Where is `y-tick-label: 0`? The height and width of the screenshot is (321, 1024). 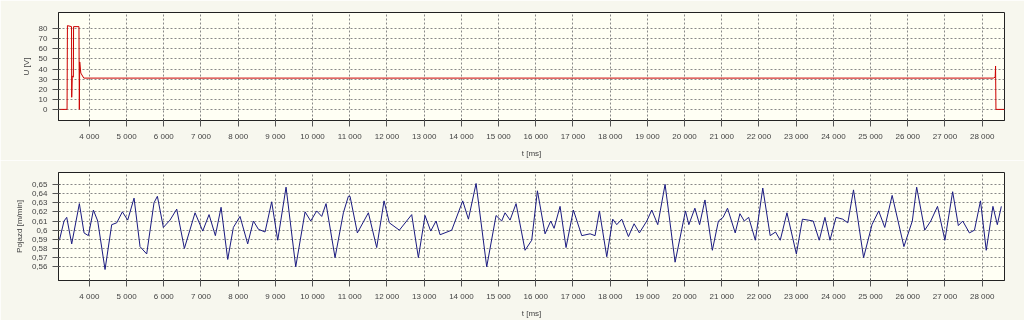 y-tick-label: 0 is located at coordinates (46, 109).